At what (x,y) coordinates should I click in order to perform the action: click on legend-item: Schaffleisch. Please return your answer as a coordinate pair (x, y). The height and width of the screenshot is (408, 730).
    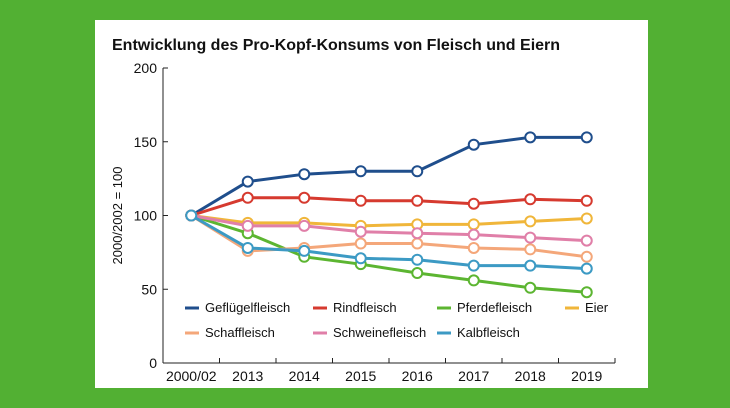
    Looking at the image, I should click on (230, 332).